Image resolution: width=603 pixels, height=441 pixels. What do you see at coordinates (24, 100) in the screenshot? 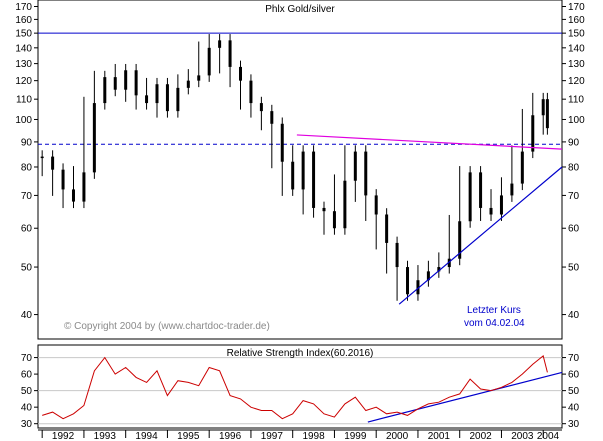
I see `price-y-tick-label-left: 110` at bounding box center [24, 100].